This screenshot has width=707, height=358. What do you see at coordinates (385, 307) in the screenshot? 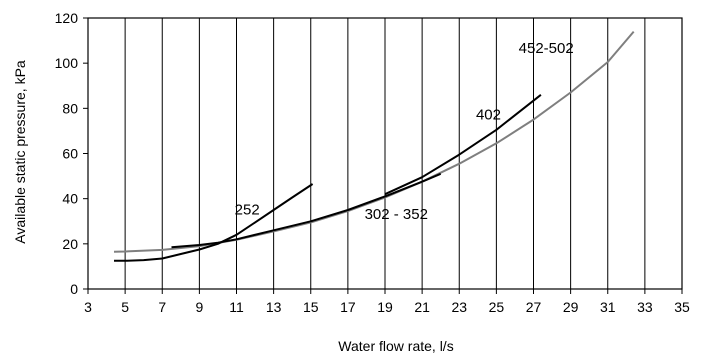
I see `x-tick-label-19: 19` at bounding box center [385, 307].